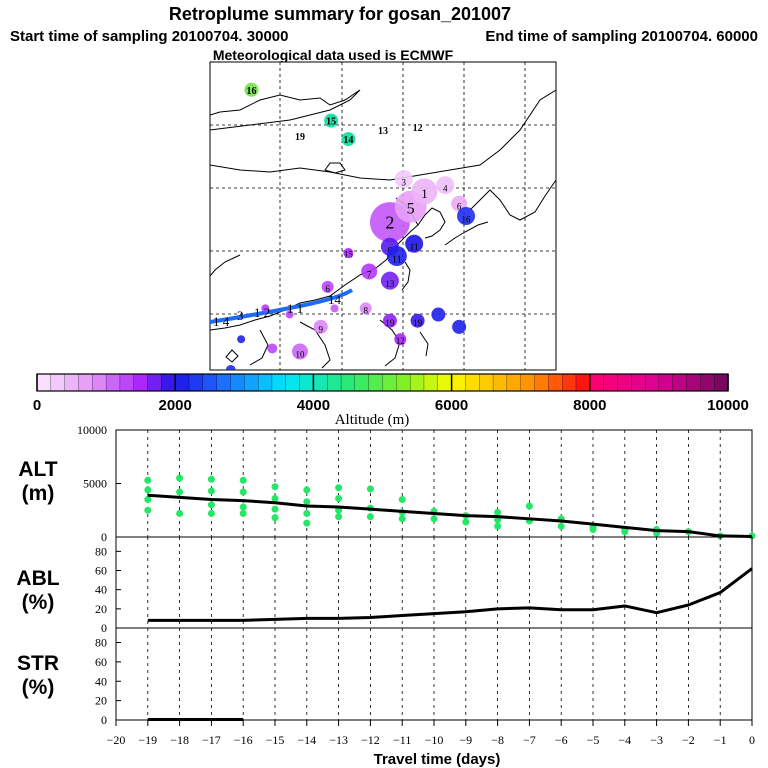  I want to click on x-tick-label: −2, so click(688, 740).